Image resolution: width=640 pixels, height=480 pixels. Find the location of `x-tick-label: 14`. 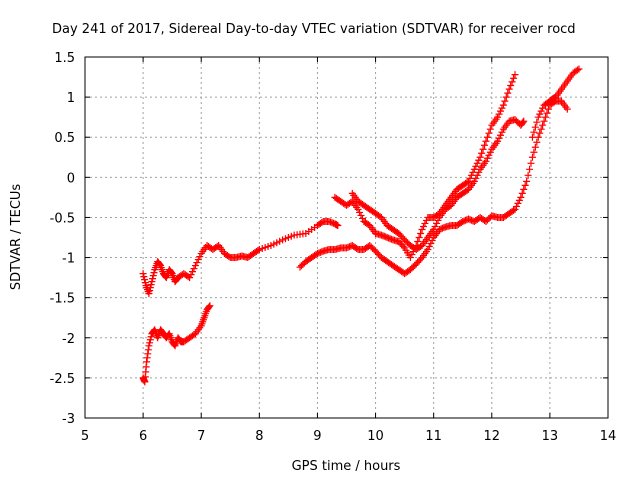

x-tick-label: 14 is located at coordinates (608, 436).